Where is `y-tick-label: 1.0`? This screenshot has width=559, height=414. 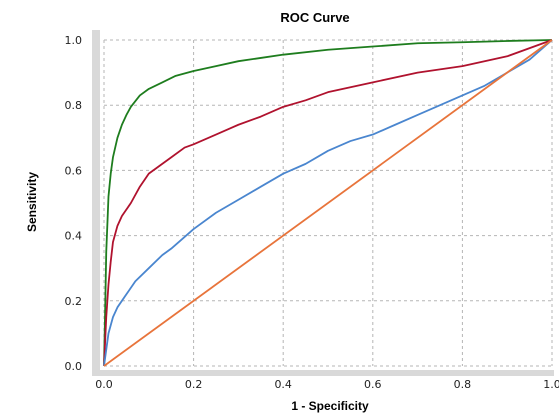 y-tick-label: 1.0 is located at coordinates (74, 40).